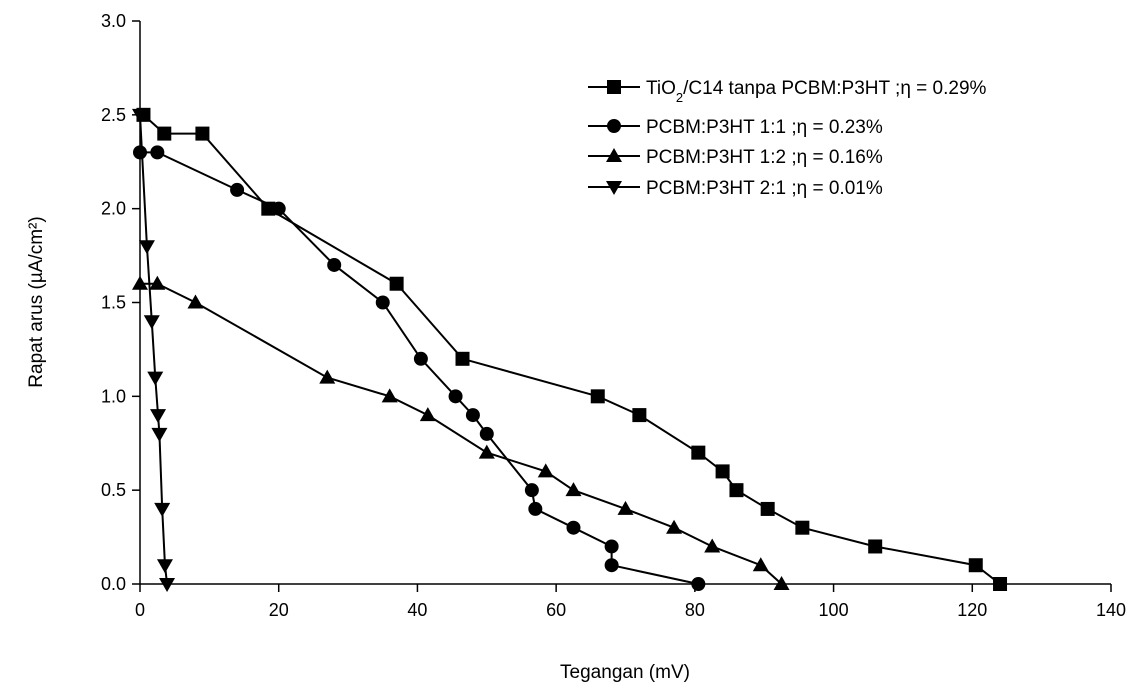 The height and width of the screenshot is (685, 1141). I want to click on legend-label: PCBM:P3HT 2:1 ;η = 0.01%, so click(764, 188).